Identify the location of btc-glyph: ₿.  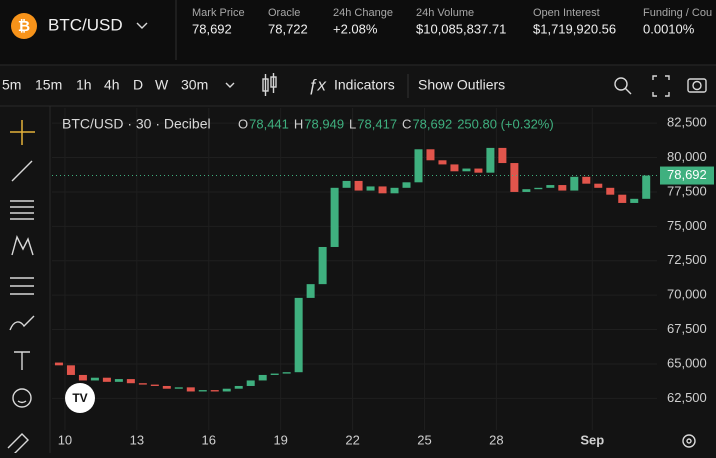
(24, 26).